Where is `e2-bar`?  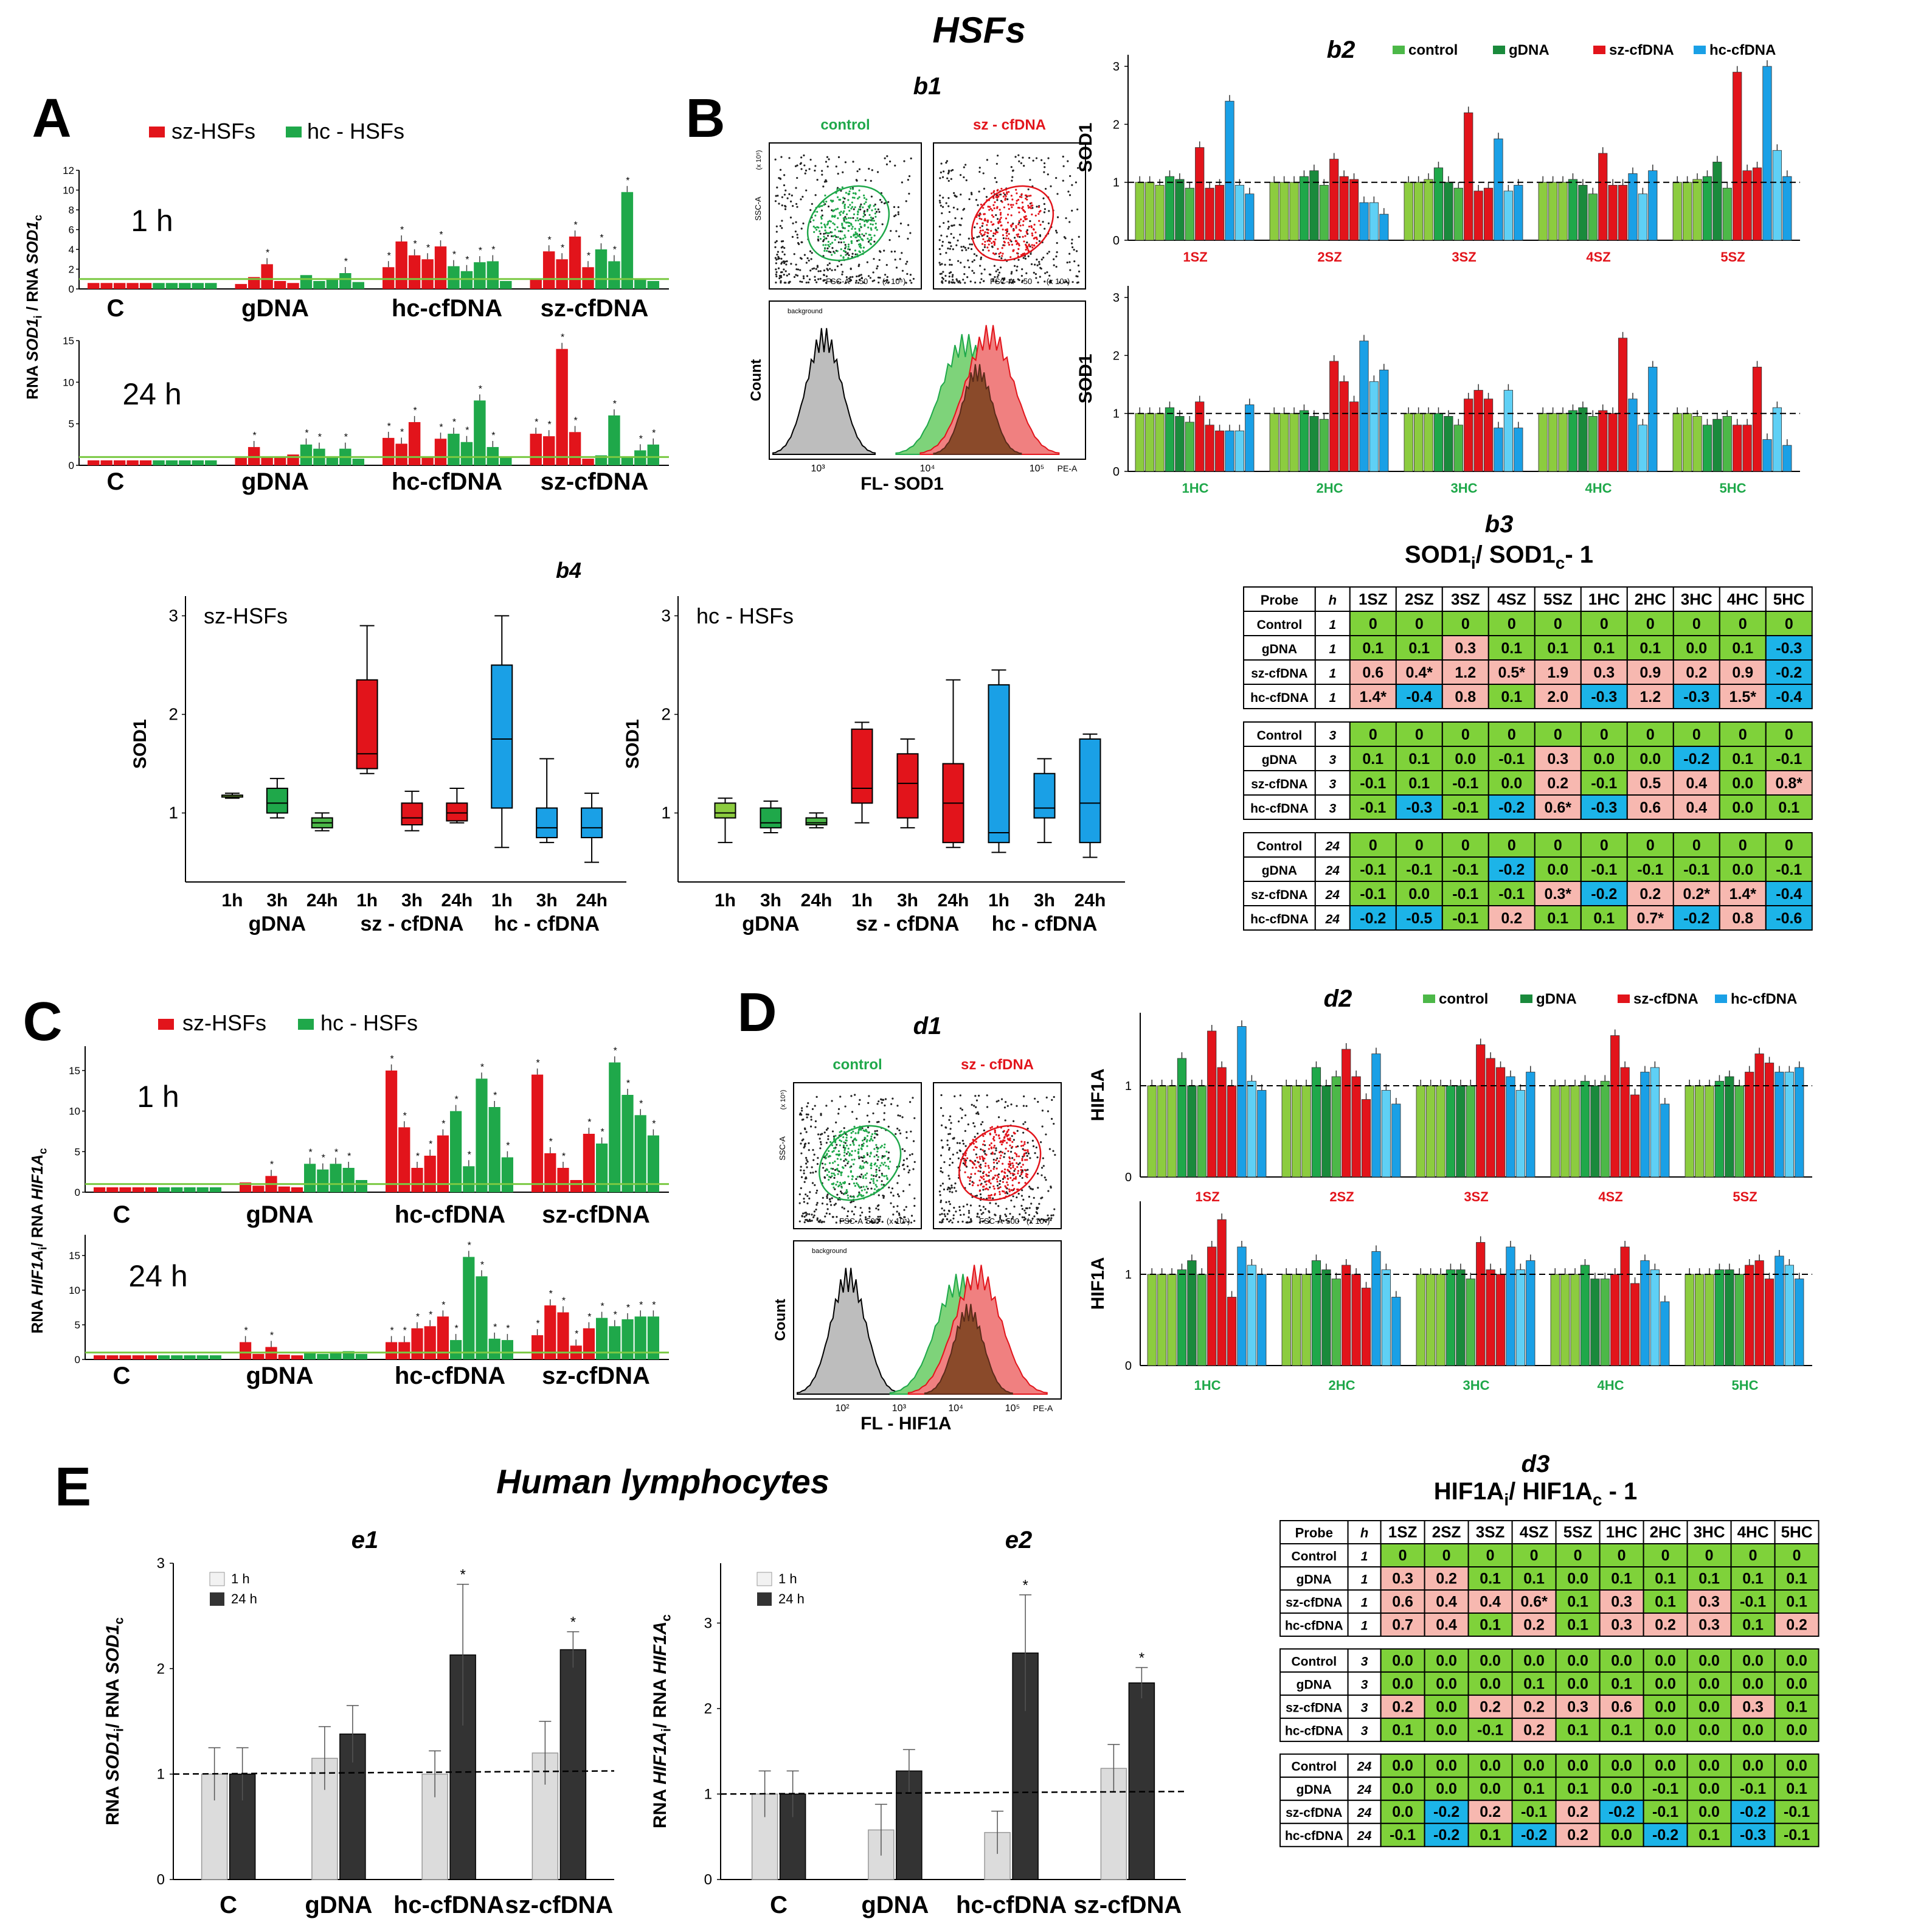
e2-bar is located at coordinates (1141, 1781).